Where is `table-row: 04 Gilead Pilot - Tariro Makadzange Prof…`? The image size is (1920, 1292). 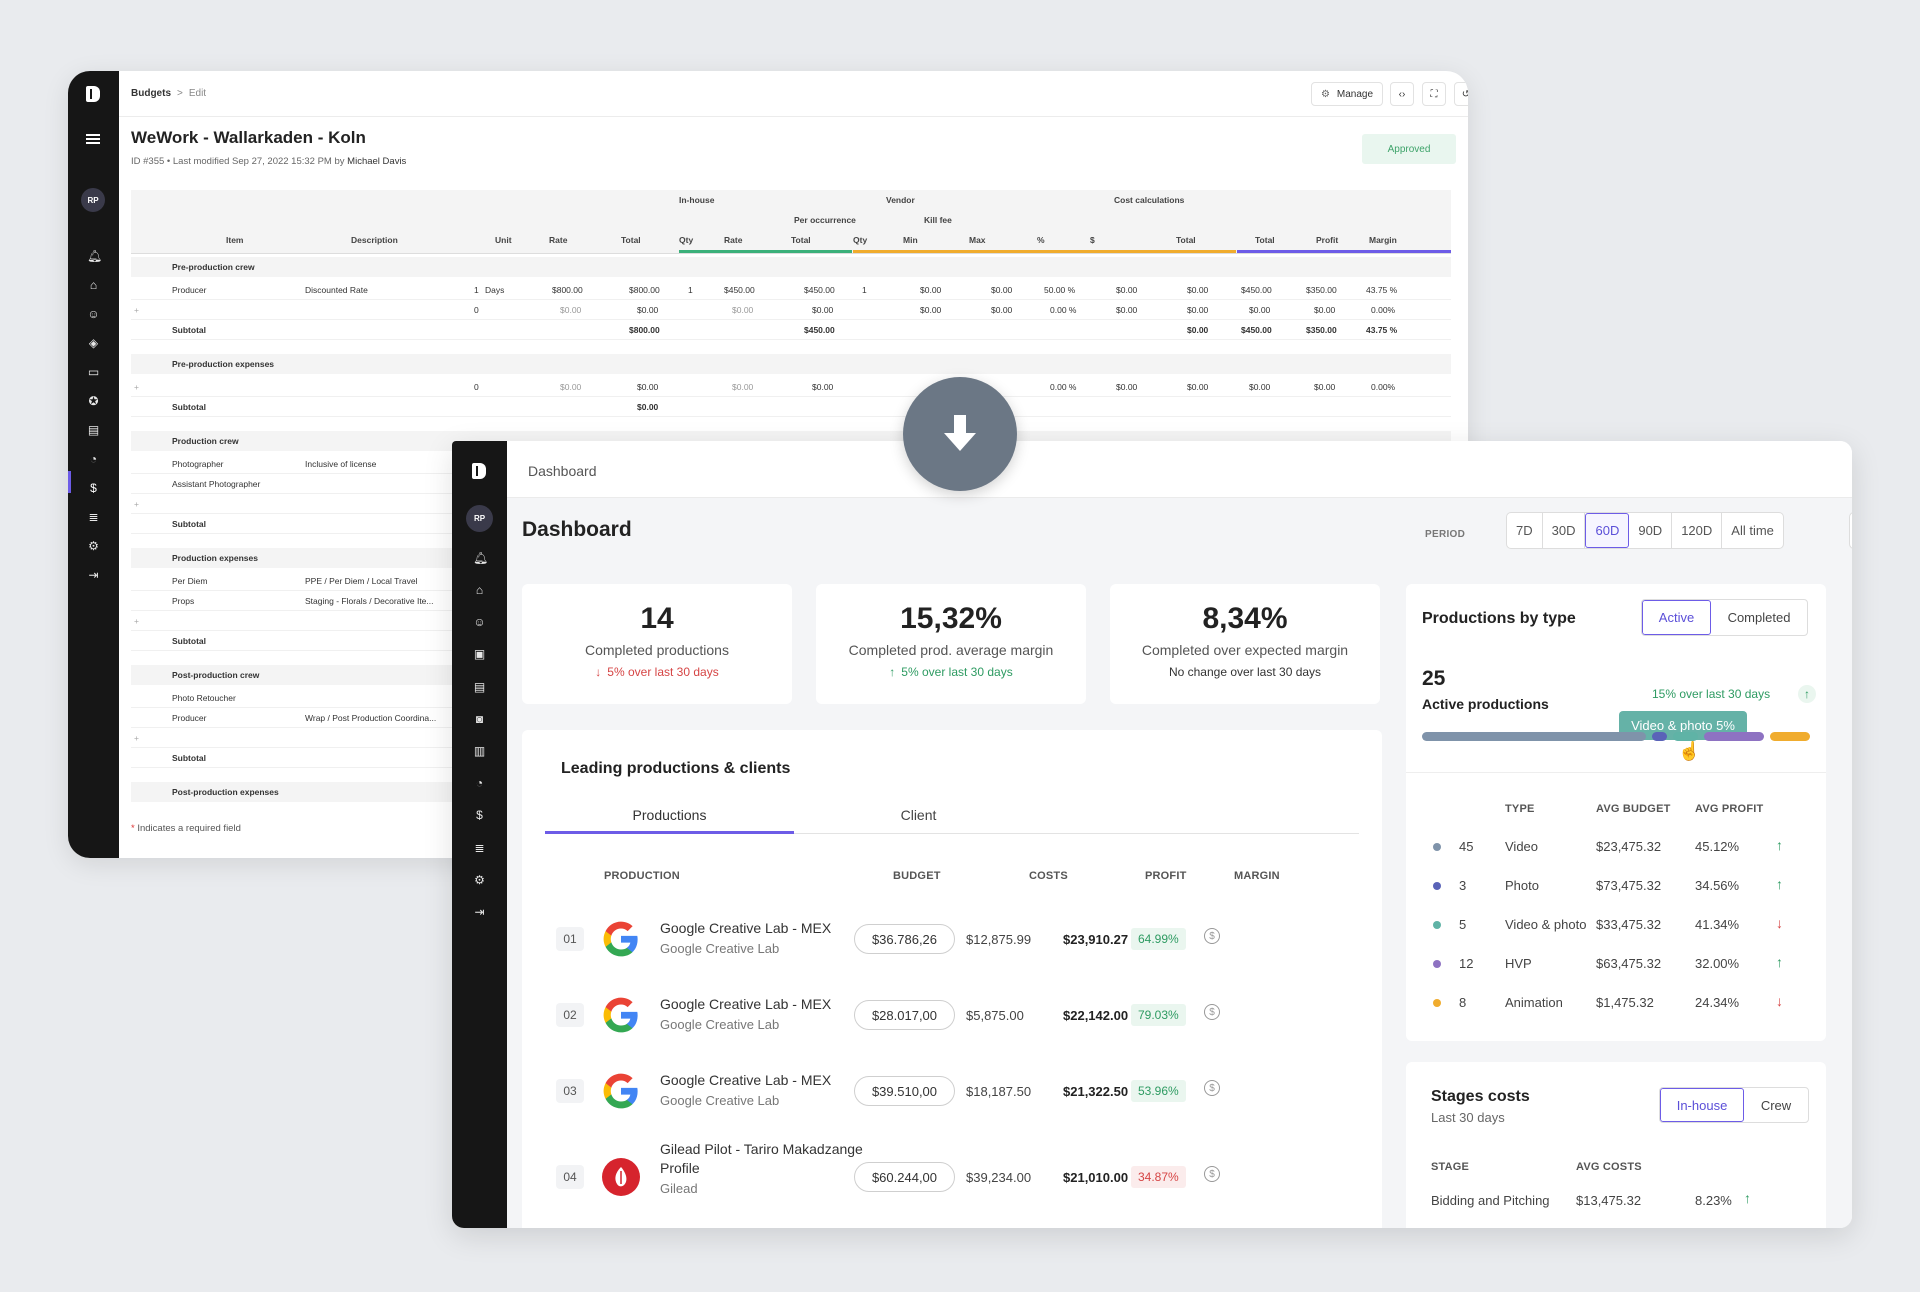
table-row: 04 Gilead Pilot - Tariro Makadzange Prof… is located at coordinates (952, 1166).